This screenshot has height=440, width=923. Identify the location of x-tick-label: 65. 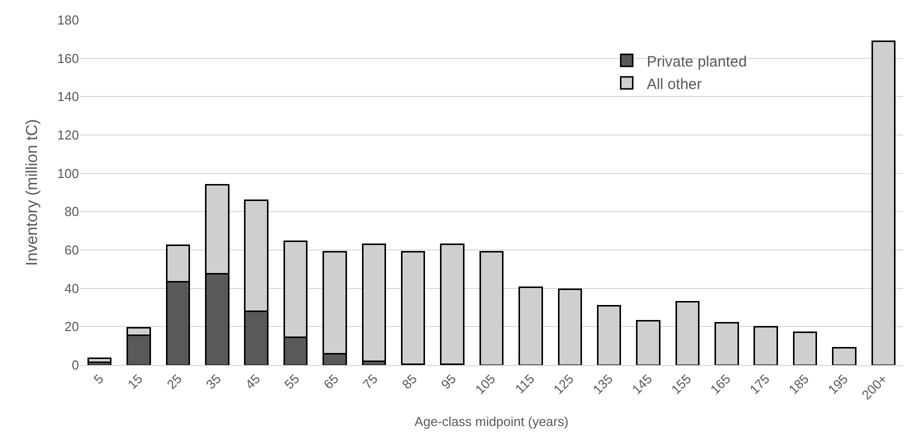
(331, 381).